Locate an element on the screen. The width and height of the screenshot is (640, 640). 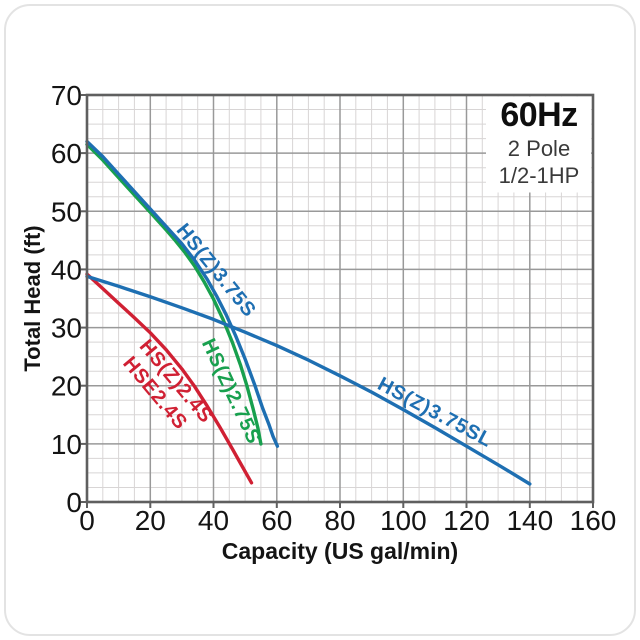
svg-text: 140 is located at coordinates (529, 520).